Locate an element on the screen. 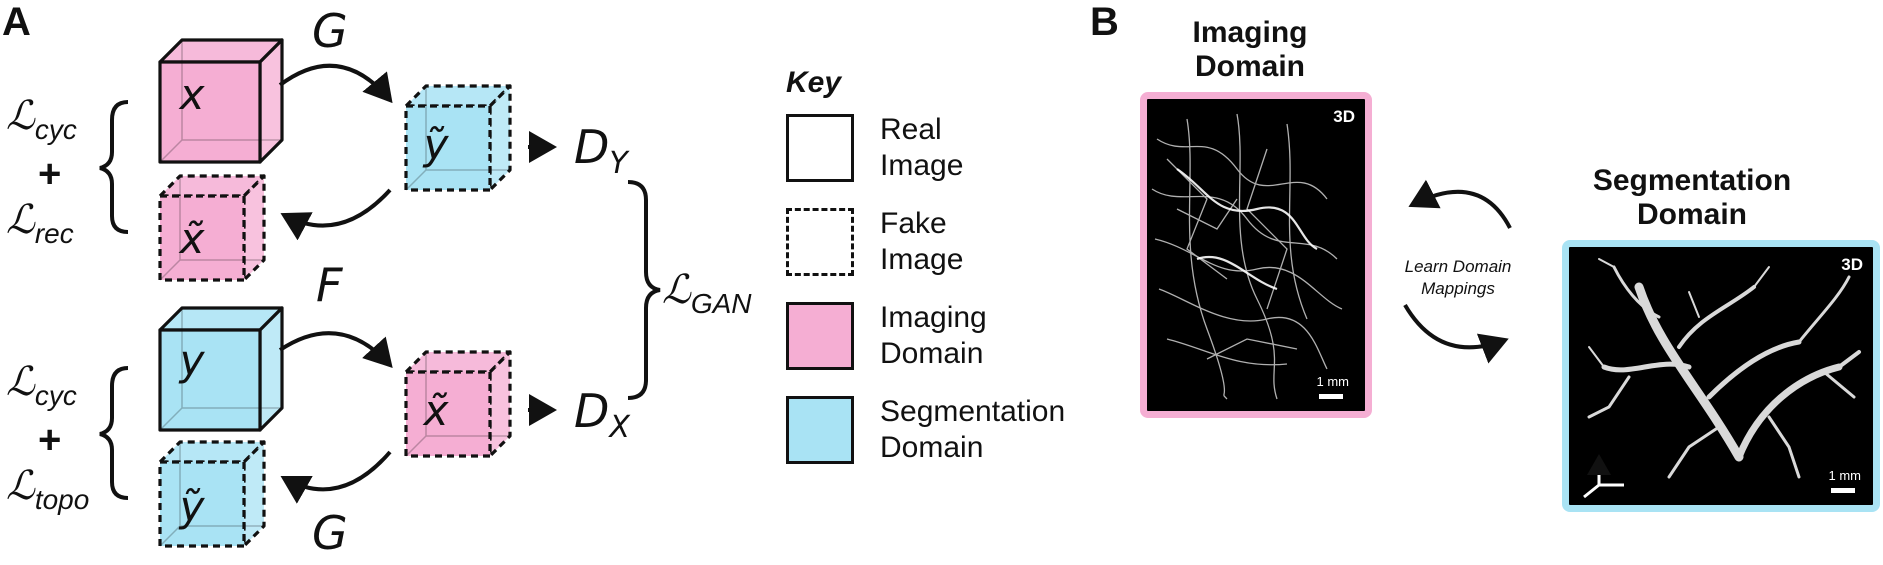 Image resolution: width=1883 pixels, height=565 pixels. segmentation-scale-bar is located at coordinates (1843, 490).